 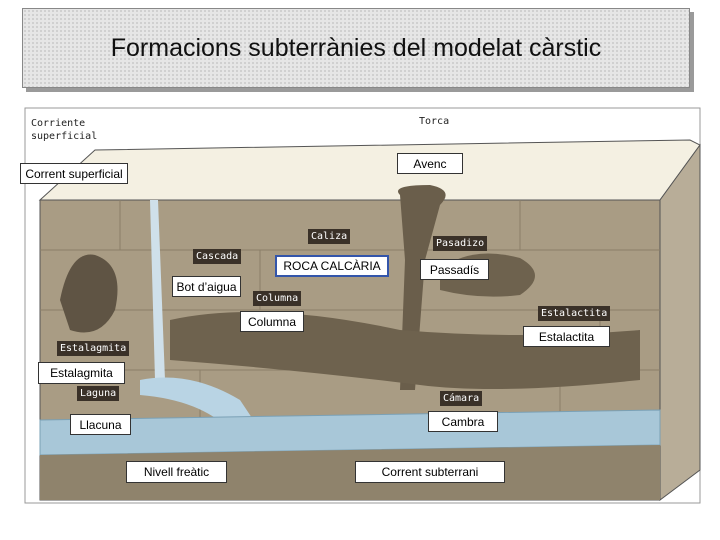 I want to click on surface, so click(x=369, y=170).